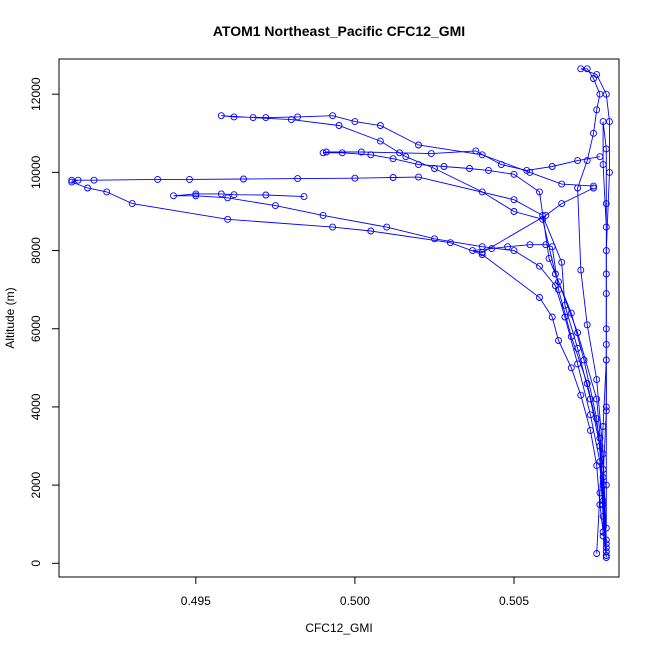  What do you see at coordinates (36, 94) in the screenshot?
I see `y-tick-label: 12000` at bounding box center [36, 94].